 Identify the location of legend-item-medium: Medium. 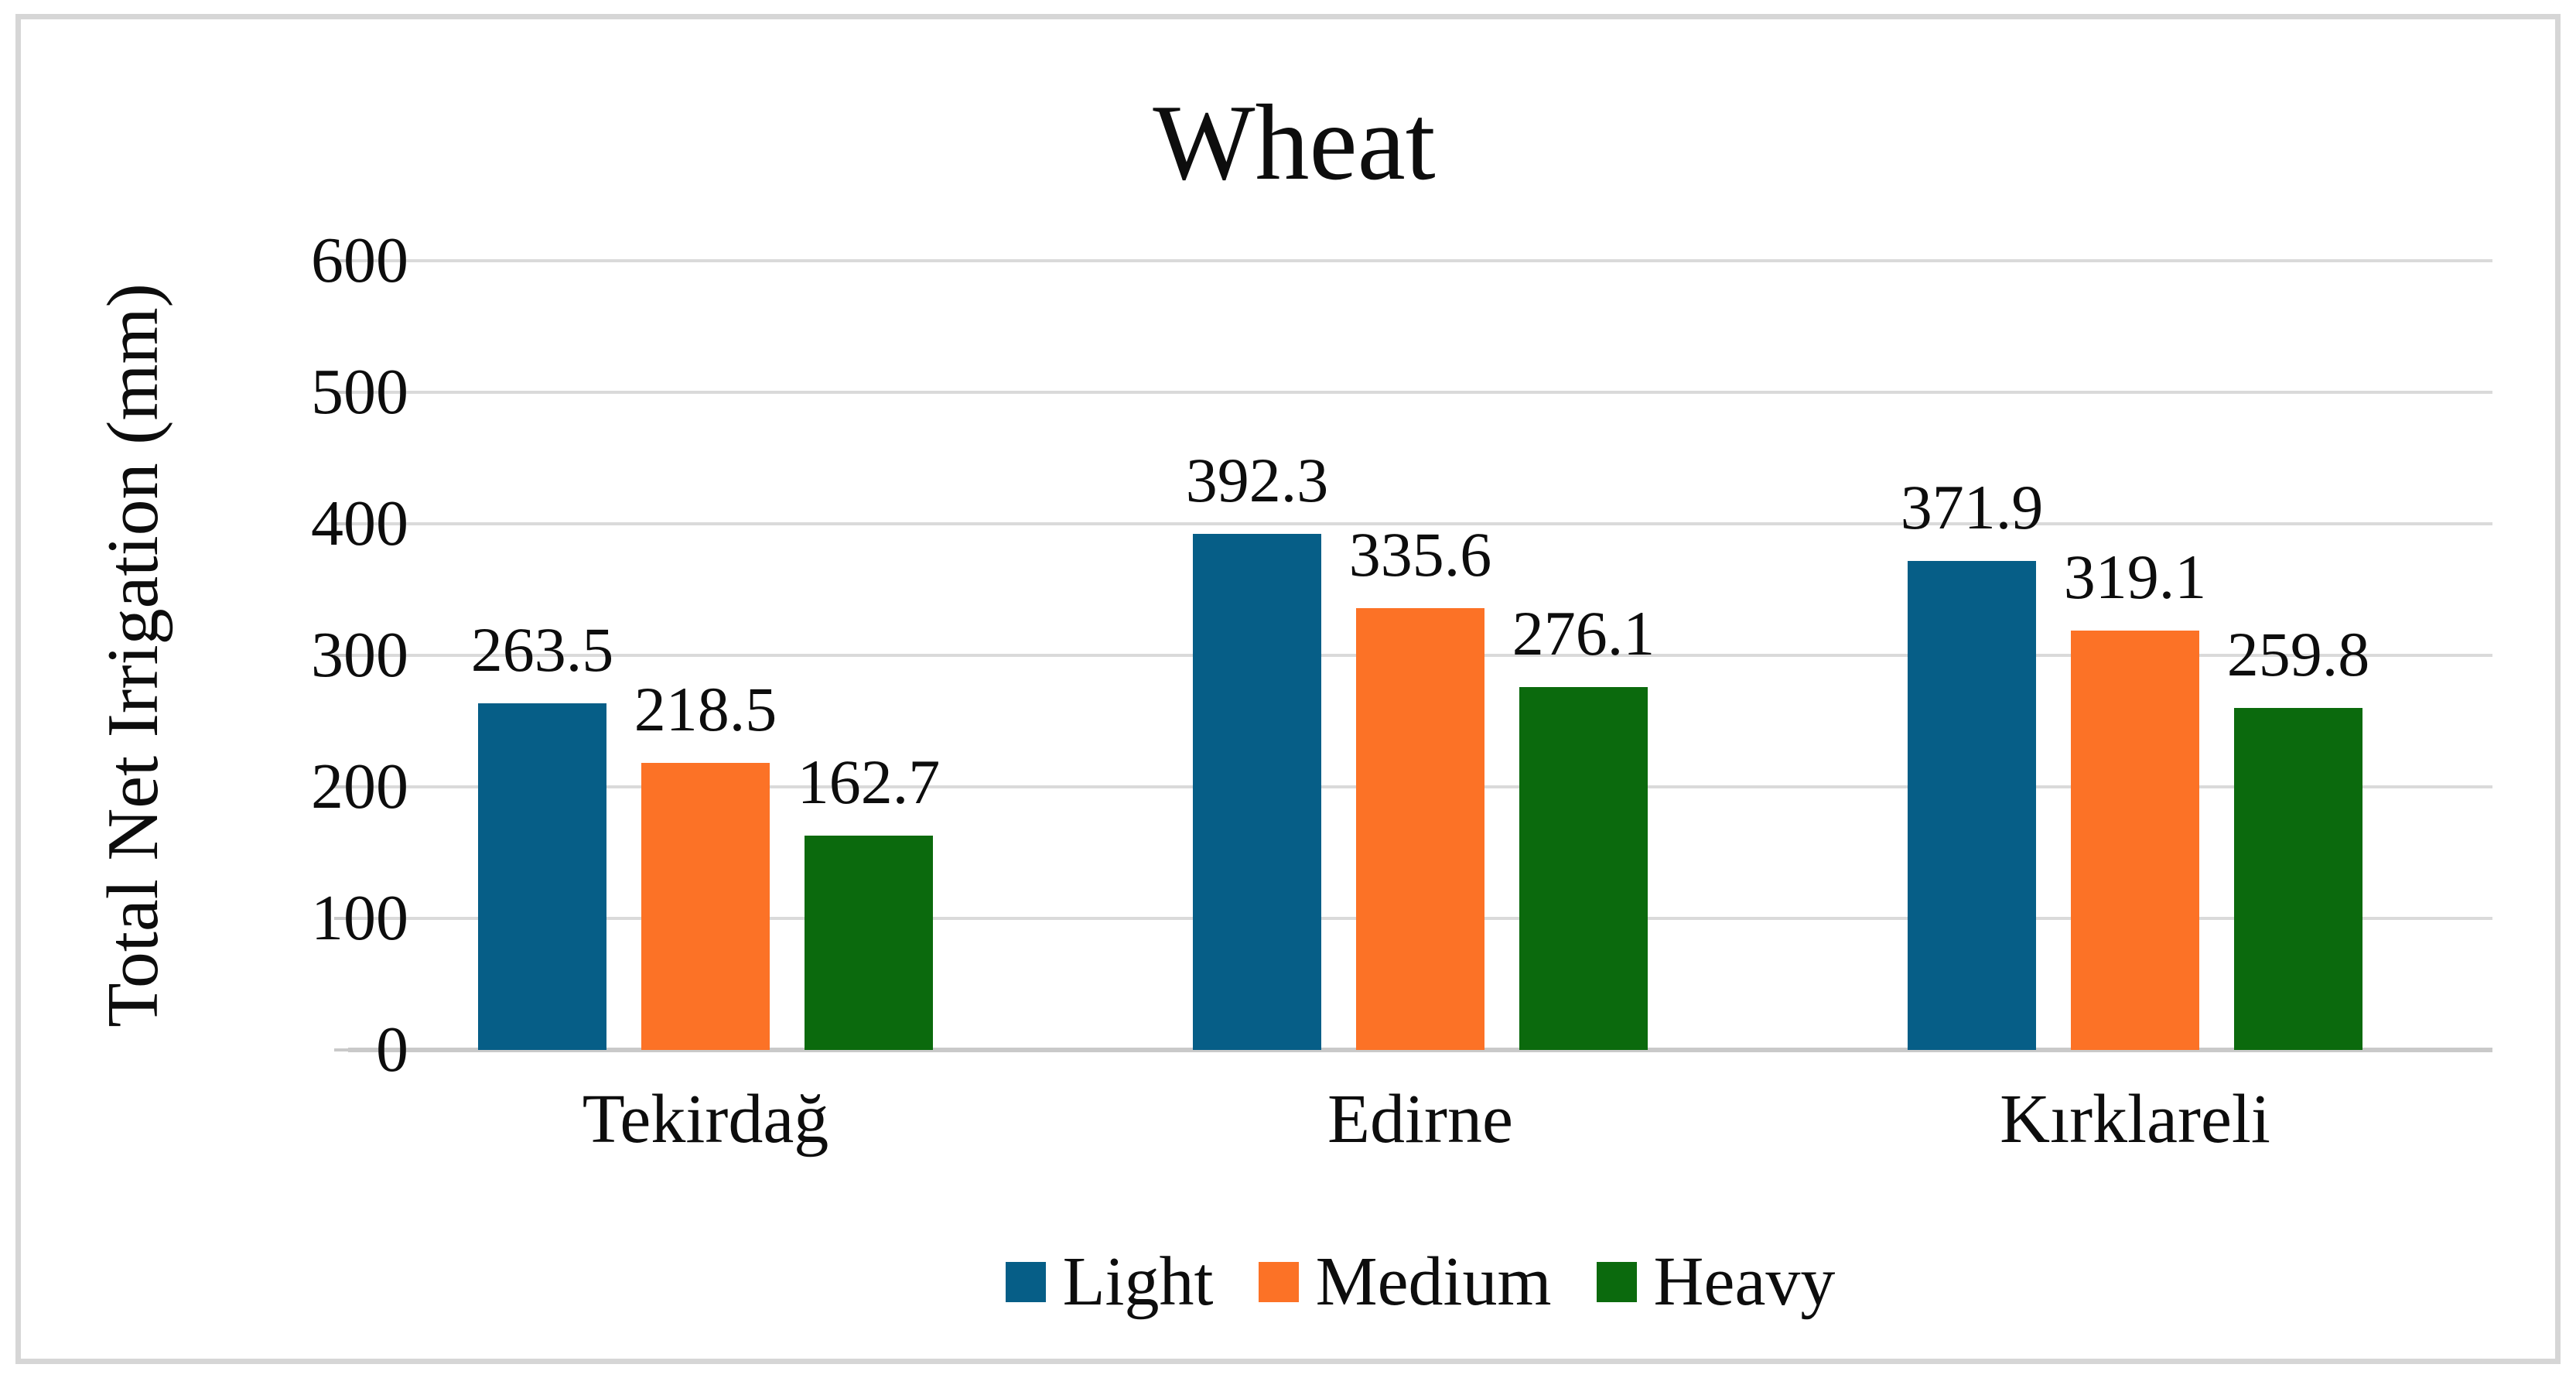
(1405, 1281).